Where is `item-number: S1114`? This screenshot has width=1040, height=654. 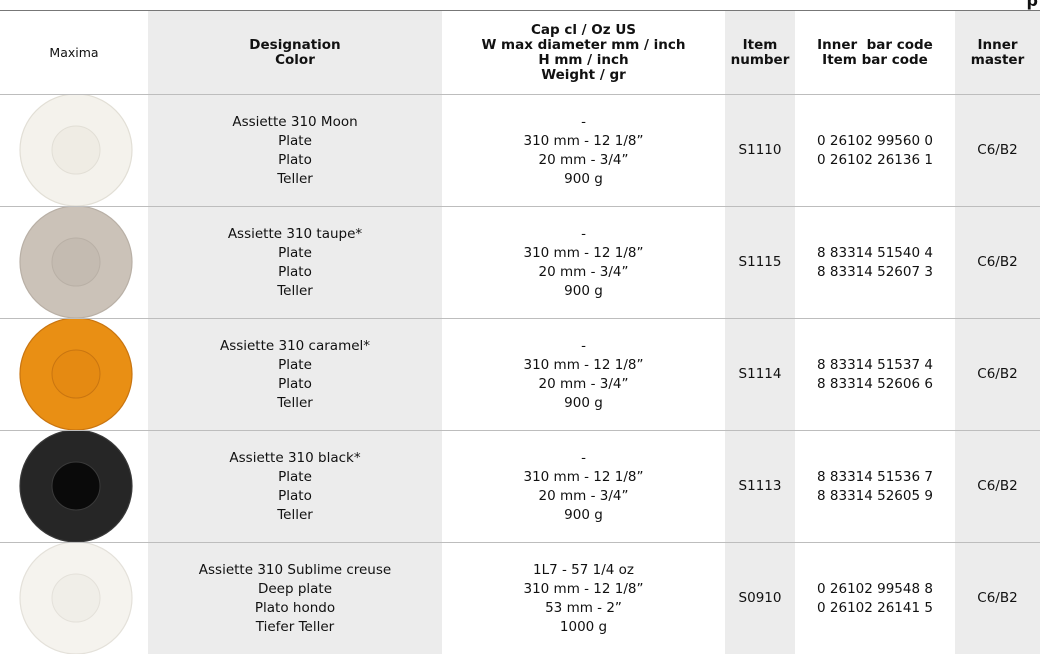 item-number: S1114 is located at coordinates (760, 374).